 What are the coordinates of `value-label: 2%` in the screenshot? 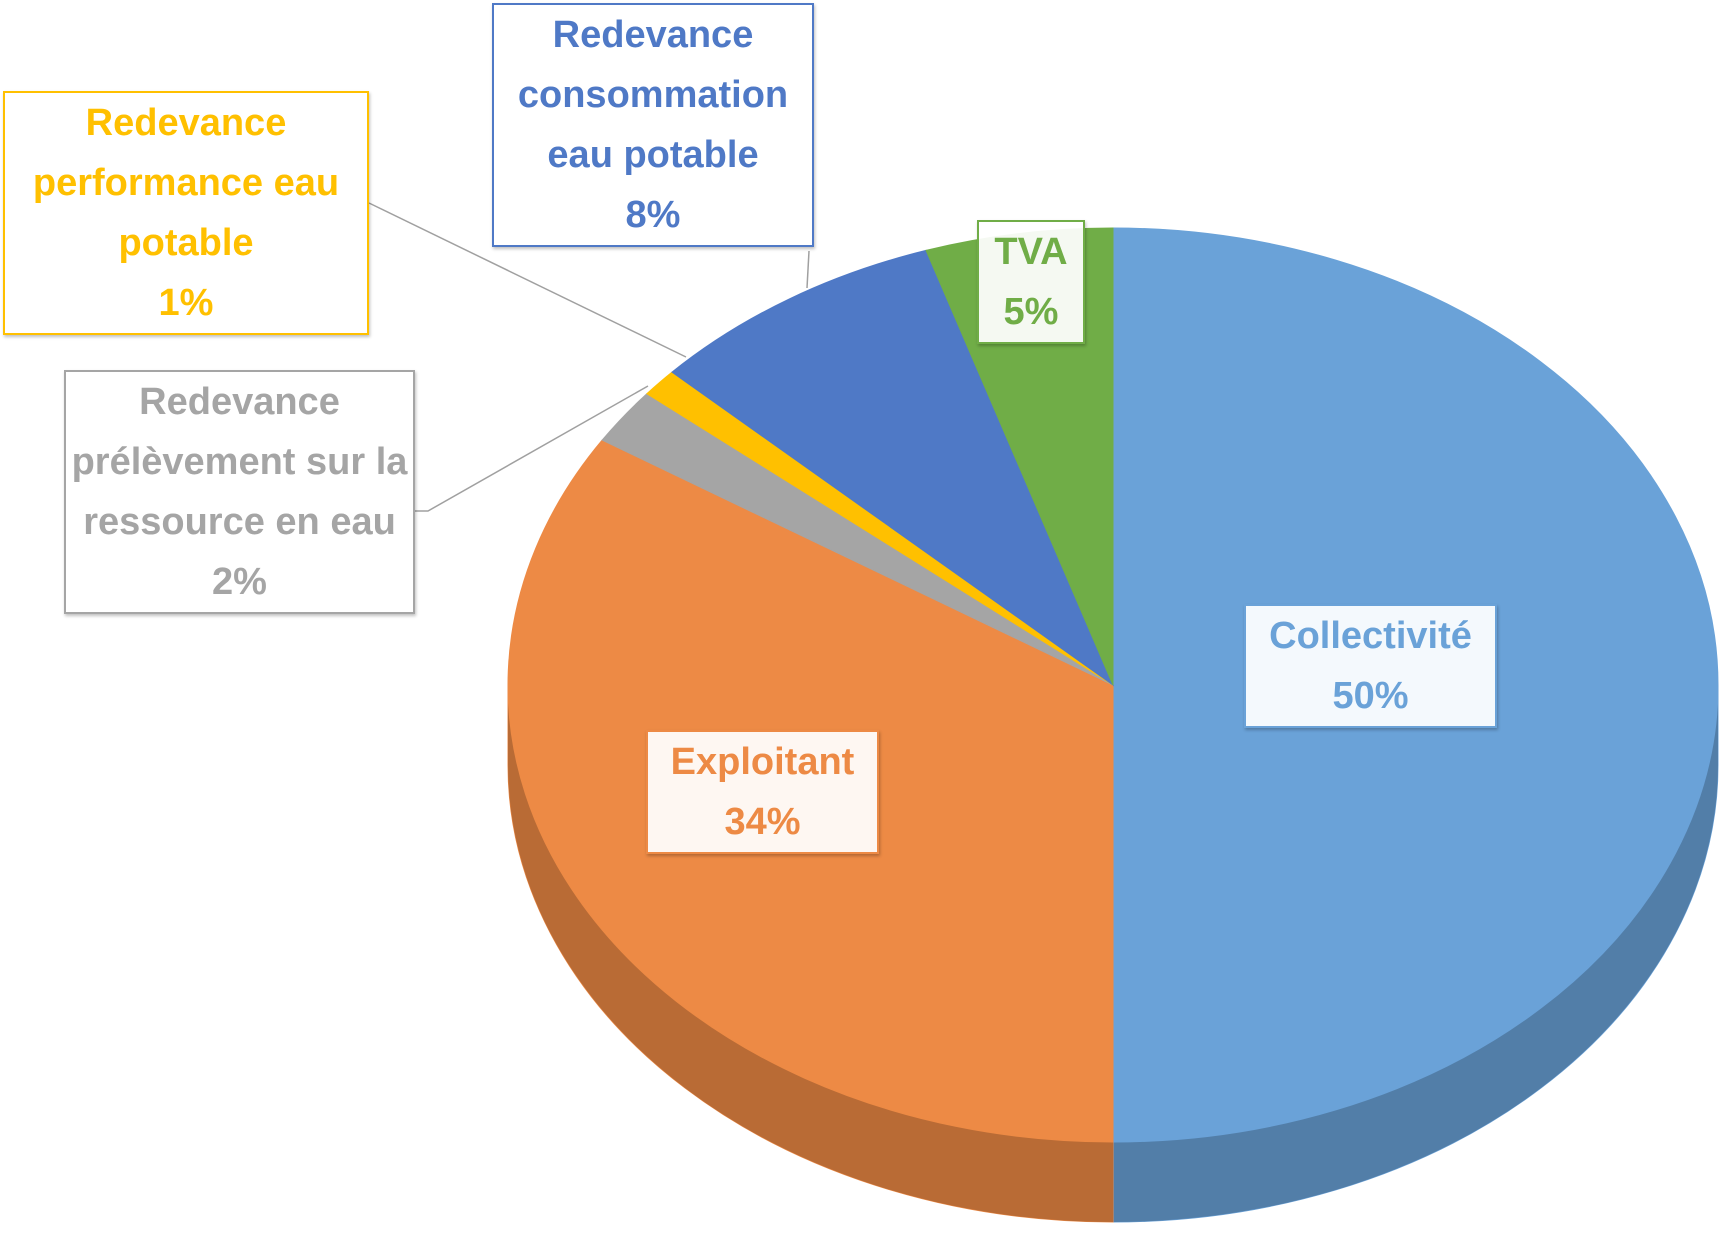 It's located at (239, 582).